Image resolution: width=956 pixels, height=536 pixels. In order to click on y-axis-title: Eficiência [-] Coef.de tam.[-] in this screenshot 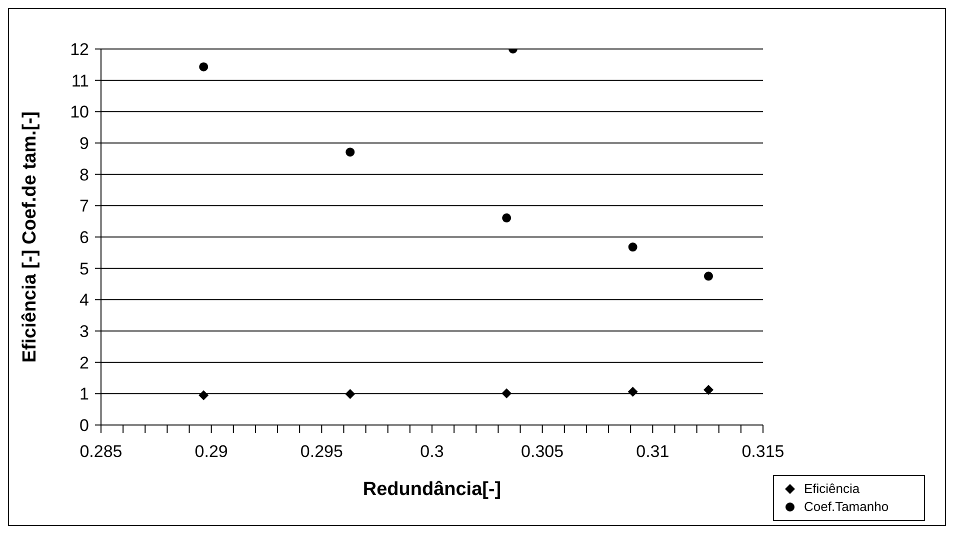, I will do `click(30, 237)`.